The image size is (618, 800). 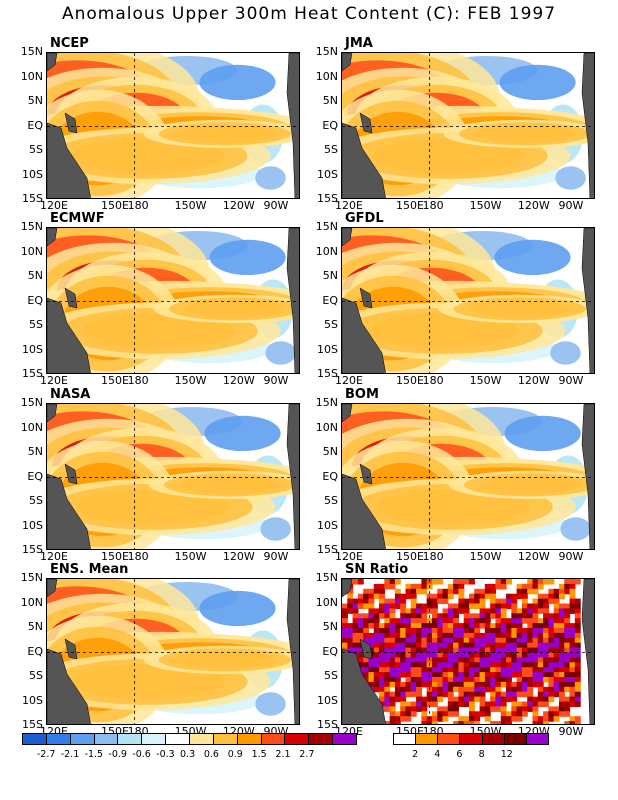 What do you see at coordinates (77, 218) in the screenshot?
I see `panel-label: ECMWF` at bounding box center [77, 218].